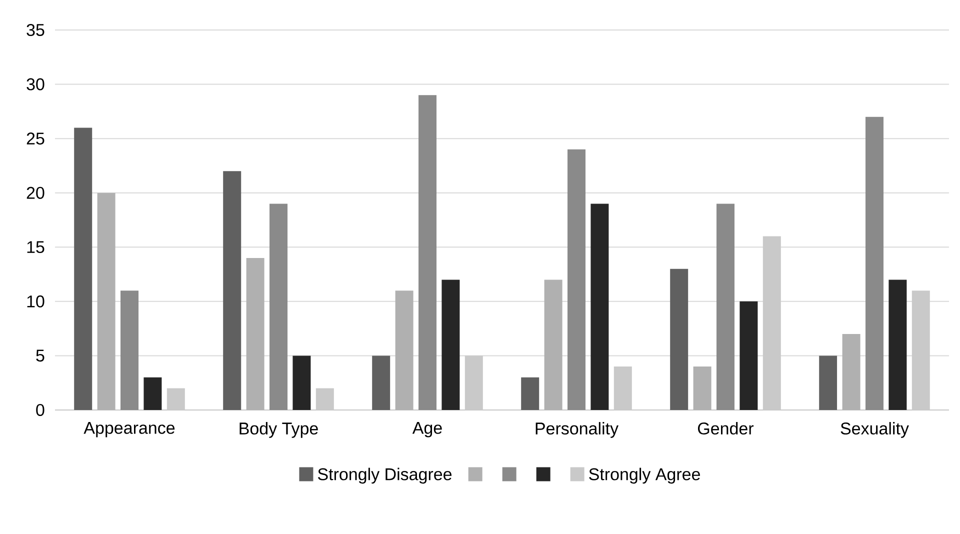 This screenshot has height=534, width=960. What do you see at coordinates (40, 410) in the screenshot?
I see `y-tick-label: 0` at bounding box center [40, 410].